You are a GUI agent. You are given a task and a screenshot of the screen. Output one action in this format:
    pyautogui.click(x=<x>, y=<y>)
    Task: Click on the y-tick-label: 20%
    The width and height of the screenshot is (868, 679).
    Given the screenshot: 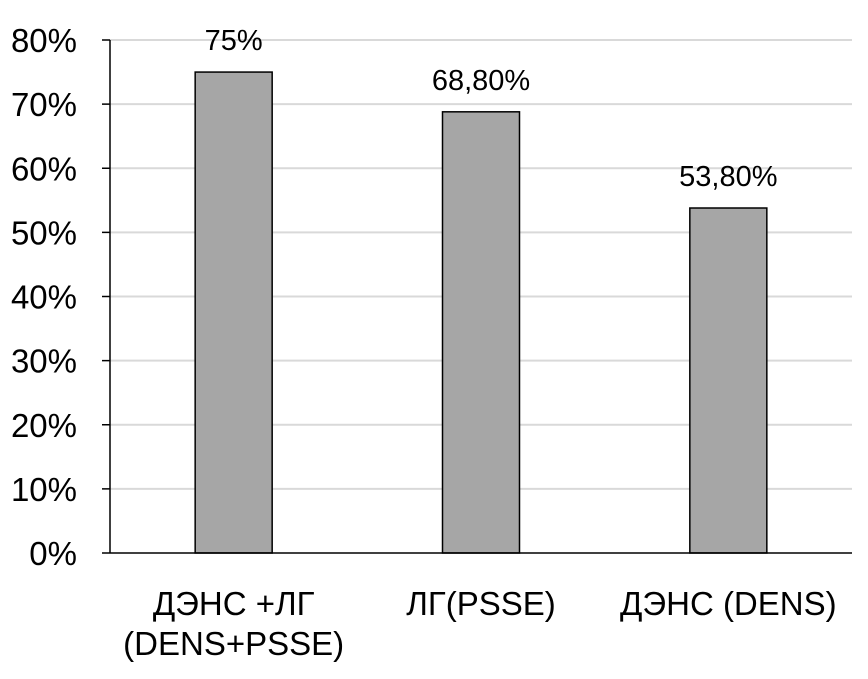 What is the action you would take?
    pyautogui.click(x=44, y=425)
    